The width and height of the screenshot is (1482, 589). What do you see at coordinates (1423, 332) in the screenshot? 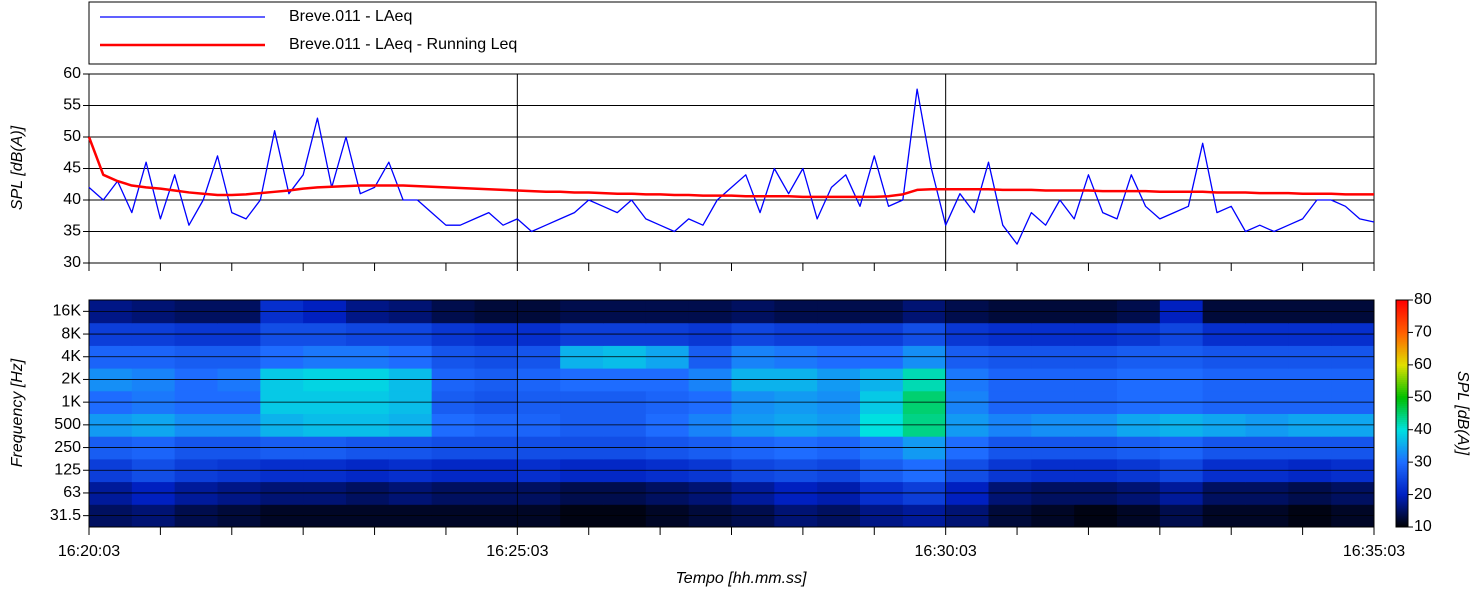
I see `colorbar-tick-label: 70` at bounding box center [1423, 332].